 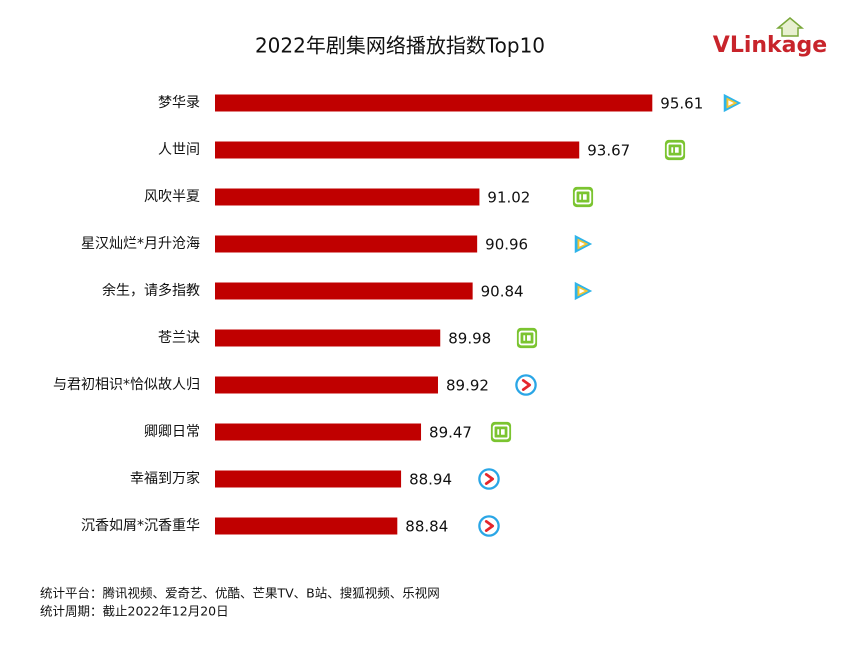 What do you see at coordinates (426, 527) in the screenshot?
I see `value-label: 88.84` at bounding box center [426, 527].